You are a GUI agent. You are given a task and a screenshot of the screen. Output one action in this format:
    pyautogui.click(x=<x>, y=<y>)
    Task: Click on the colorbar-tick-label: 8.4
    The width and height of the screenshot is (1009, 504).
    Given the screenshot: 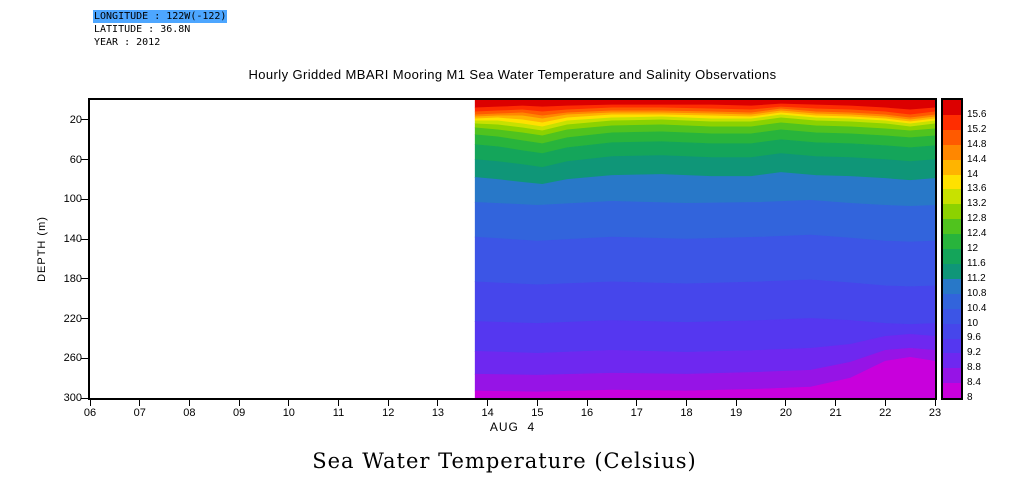 What is the action you would take?
    pyautogui.click(x=974, y=383)
    